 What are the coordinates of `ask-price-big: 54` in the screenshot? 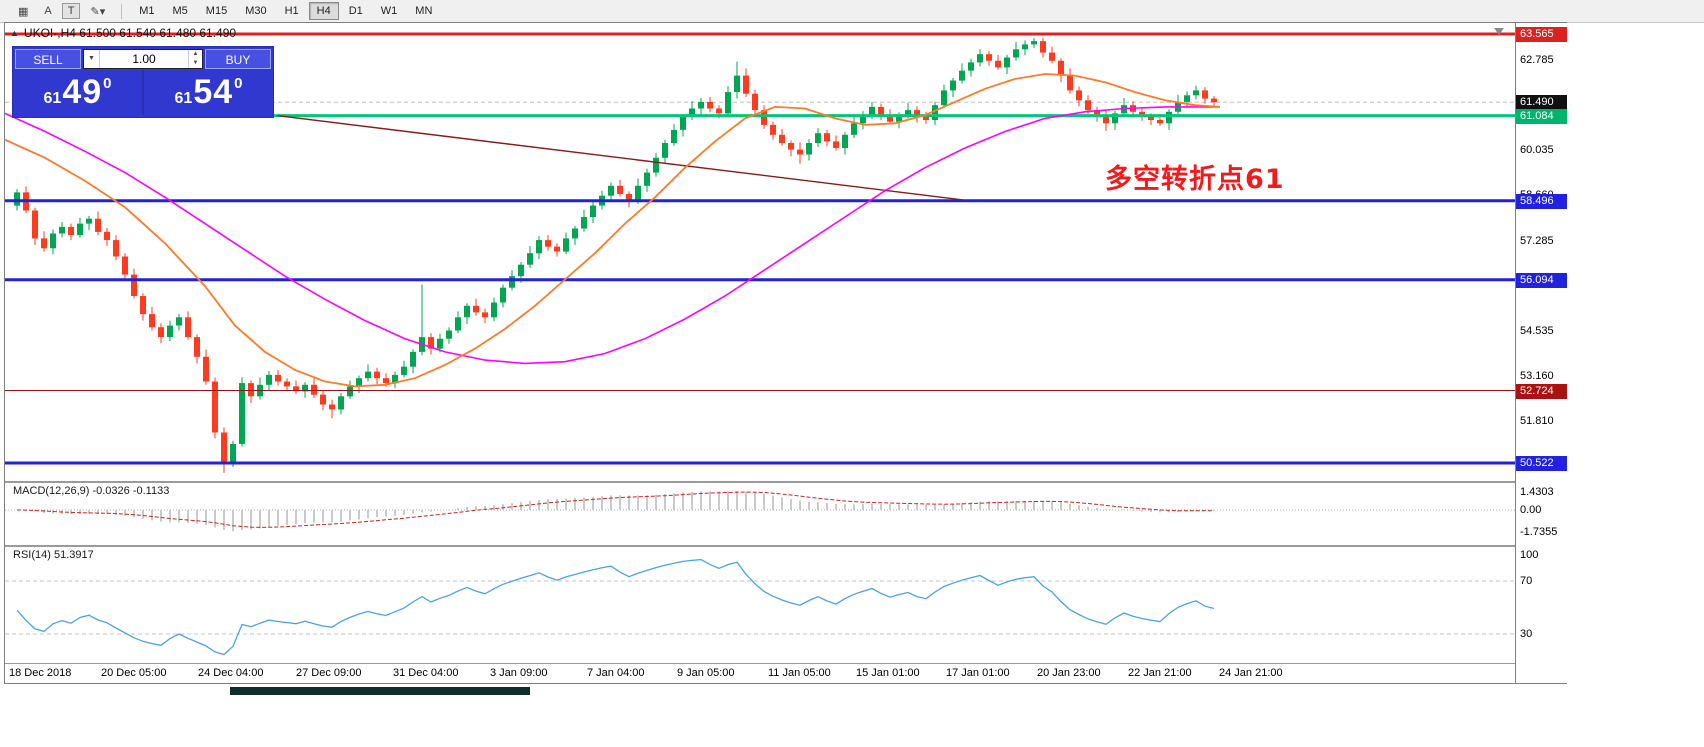 It's located at (213, 92).